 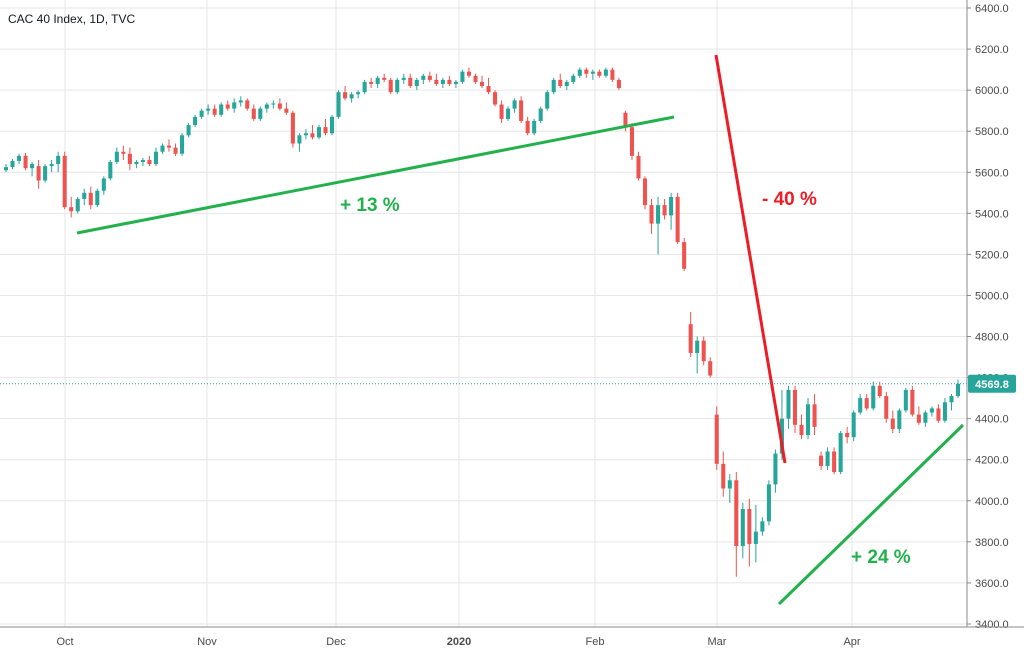 I want to click on x-tick-label: Oct, so click(x=64, y=642).